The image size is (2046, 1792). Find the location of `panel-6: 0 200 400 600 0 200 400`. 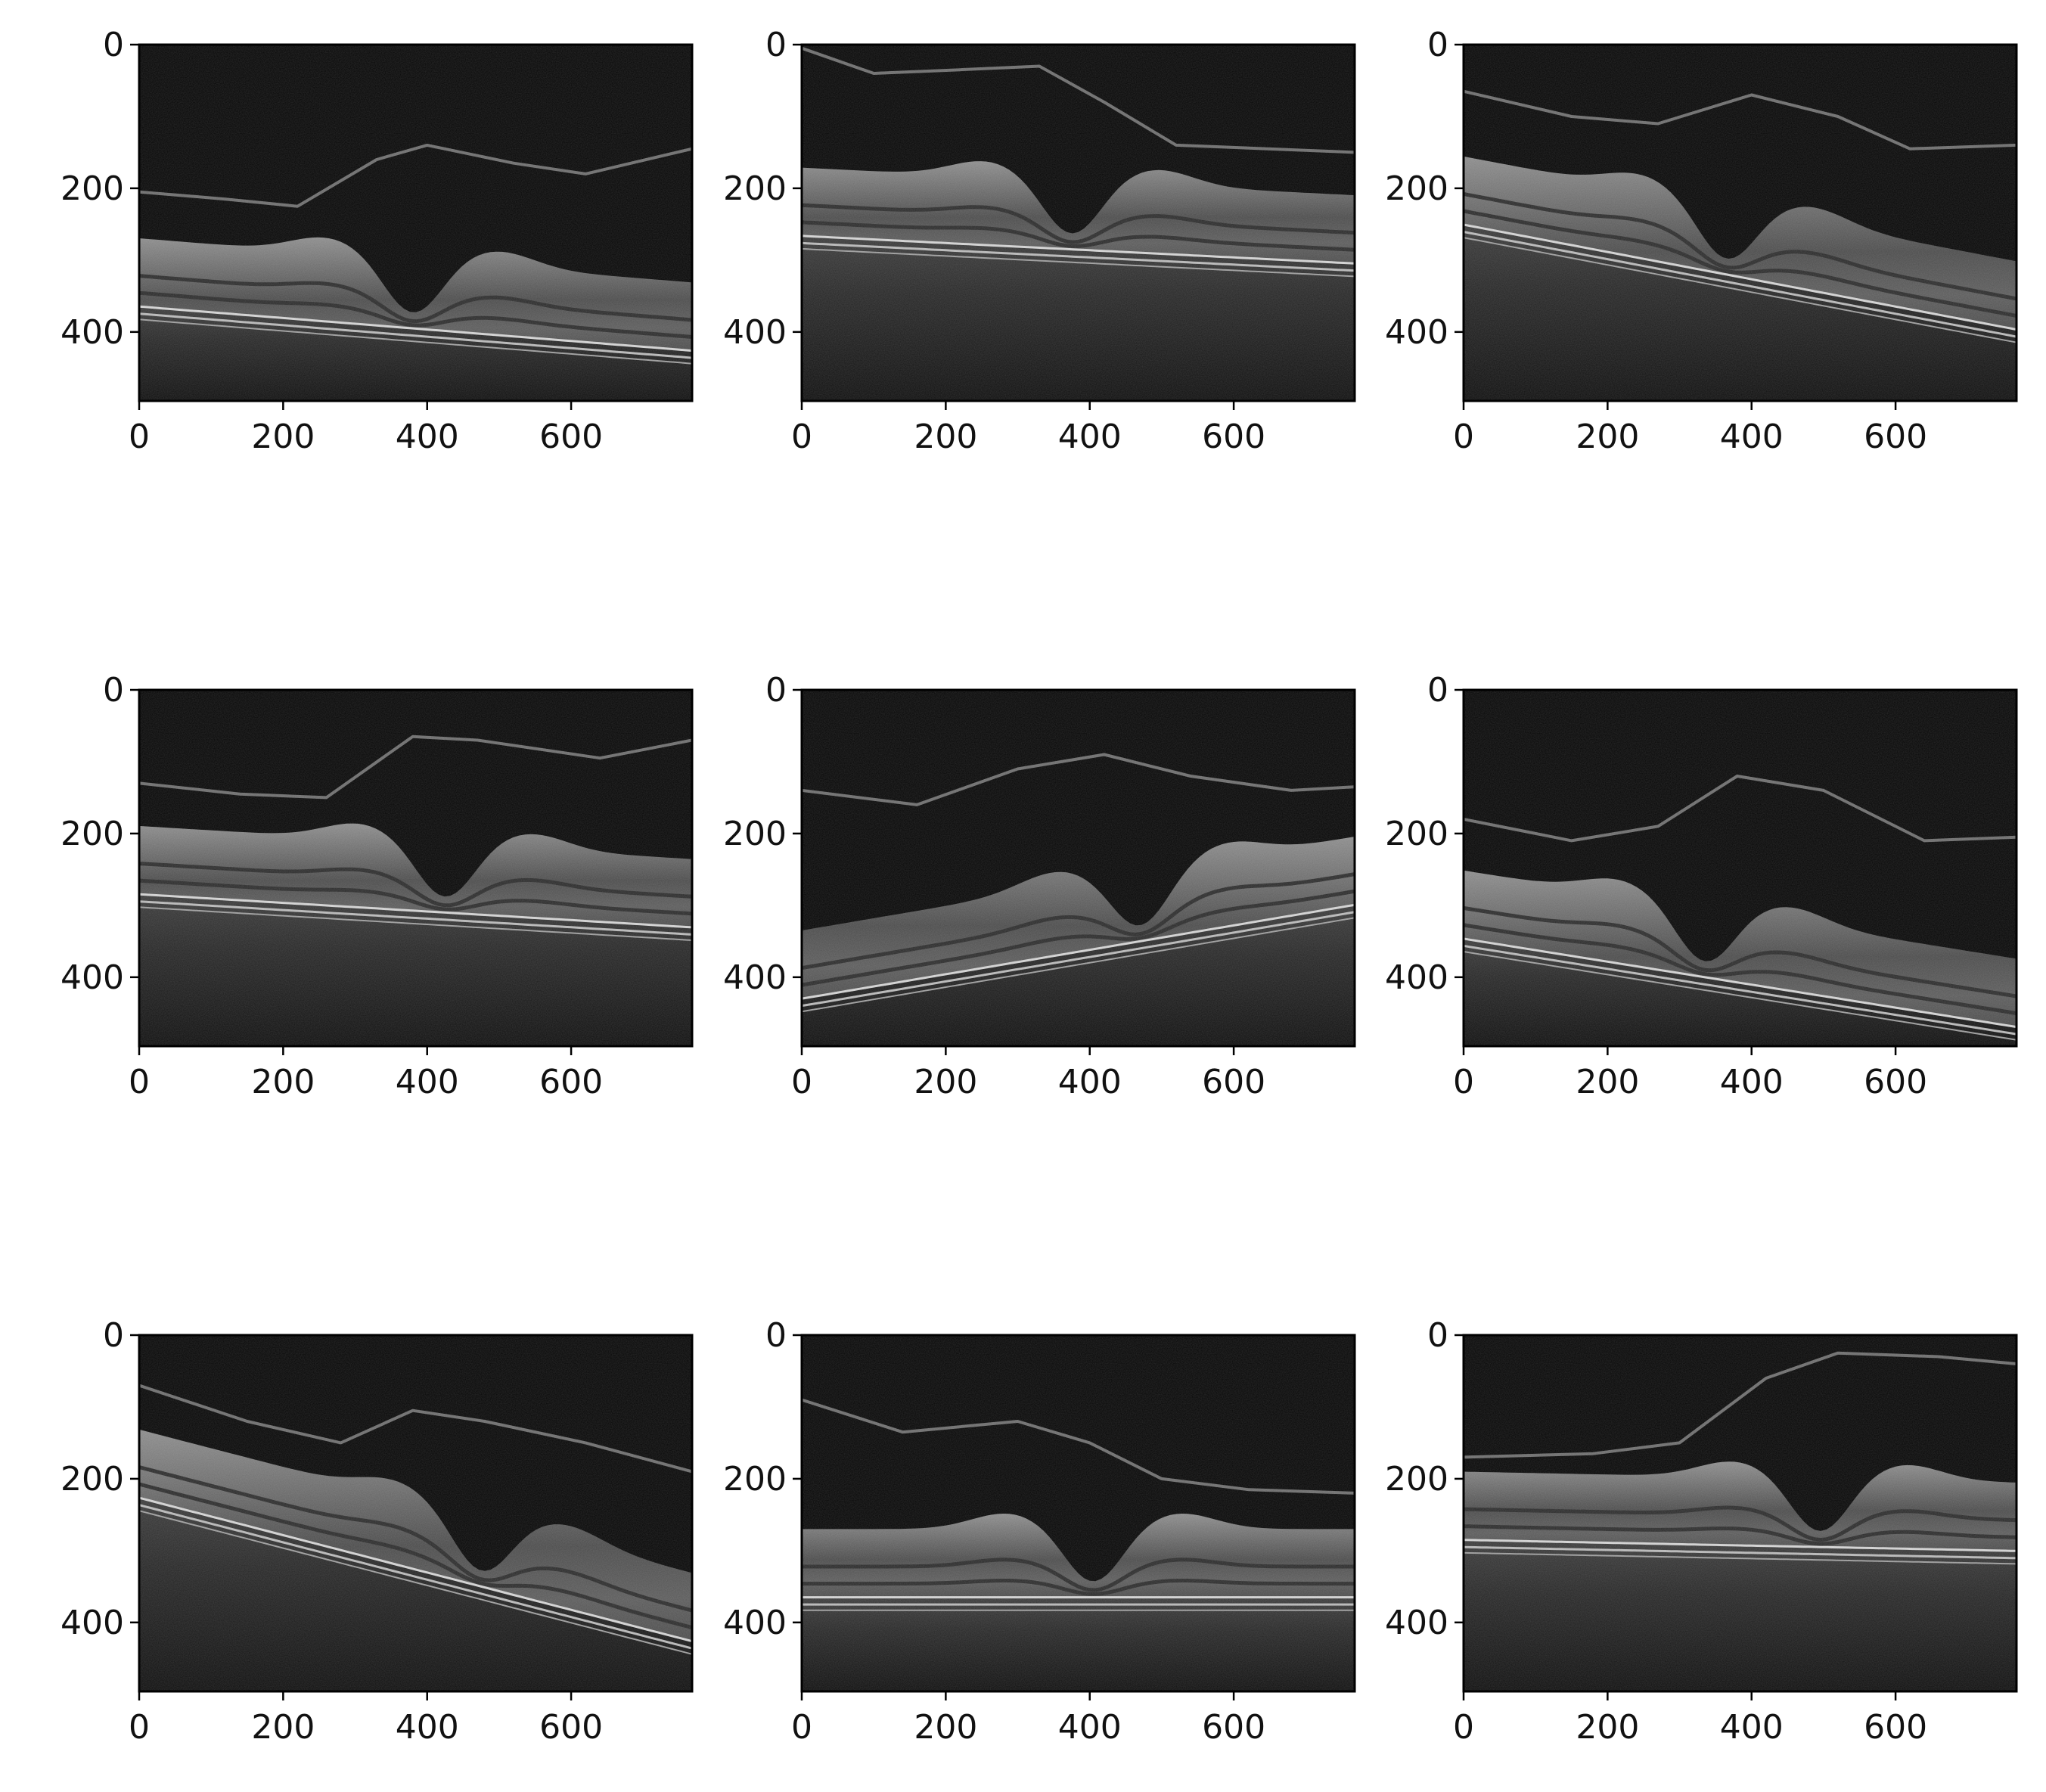

panel-6: 0 200 400 600 0 200 400 is located at coordinates (1701, 886).